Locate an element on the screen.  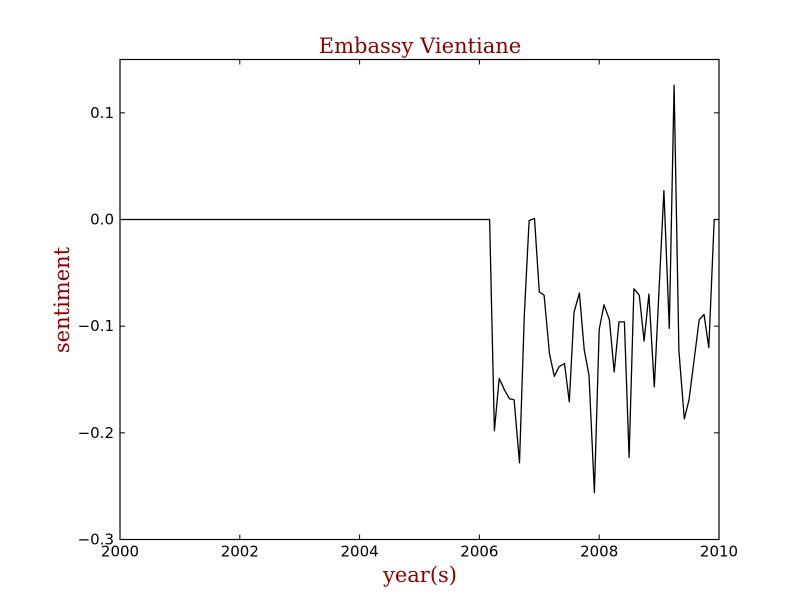
x-tick-label: 2004 is located at coordinates (360, 552).